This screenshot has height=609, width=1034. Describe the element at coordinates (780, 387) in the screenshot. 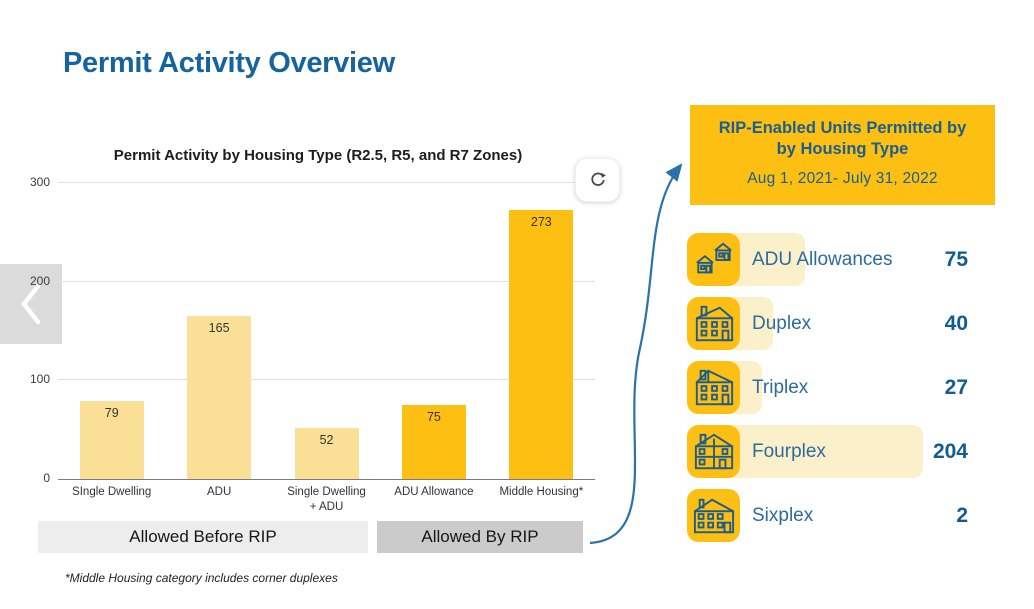

I see `item-label: Triplex` at that location.